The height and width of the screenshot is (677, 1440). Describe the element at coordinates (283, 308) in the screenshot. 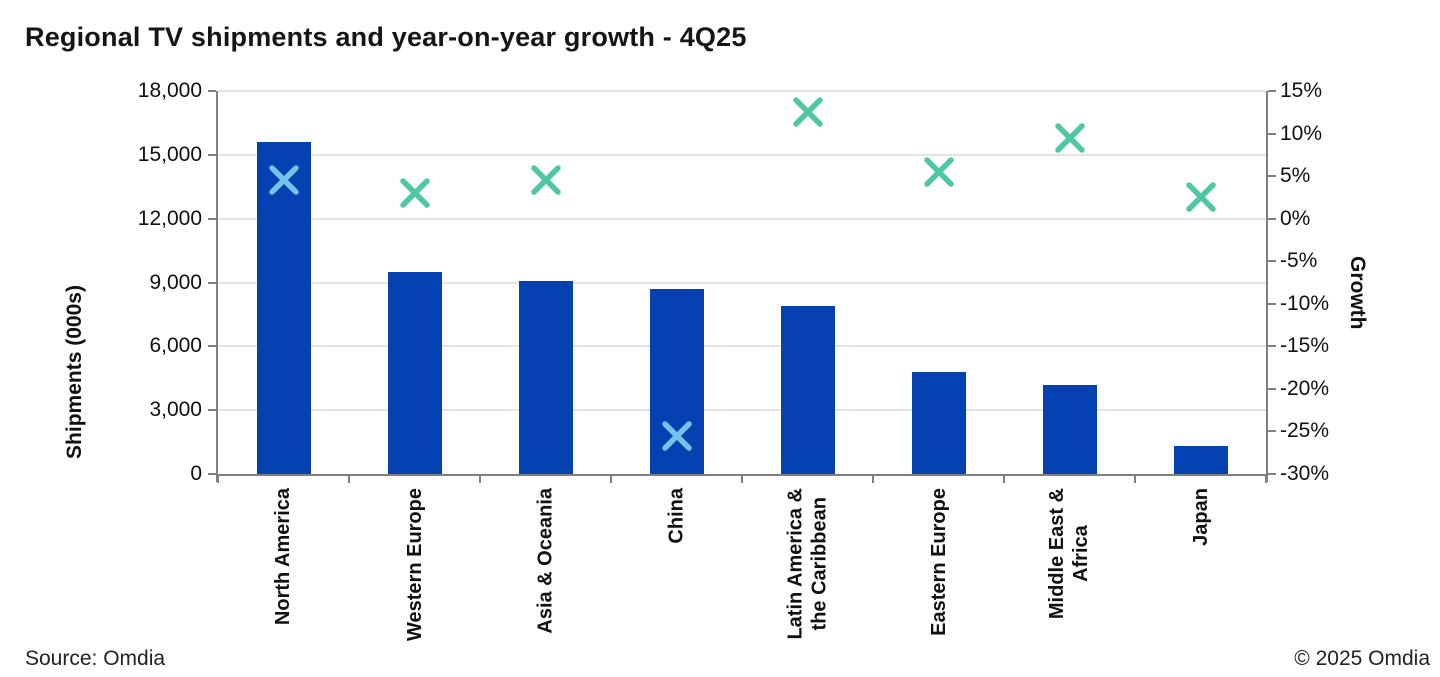

I see `bar-north-america` at that location.